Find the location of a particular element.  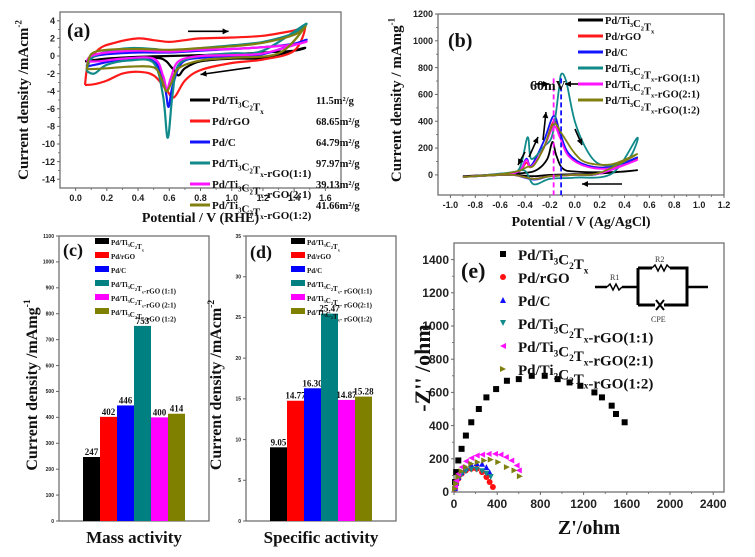

circuit-label-r2: R2 is located at coordinates (659, 259).